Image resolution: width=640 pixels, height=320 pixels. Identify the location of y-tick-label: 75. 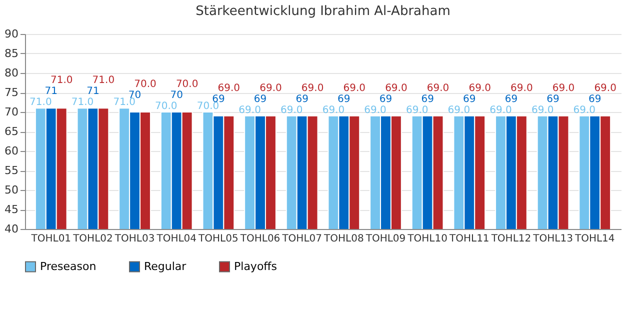
(11, 92).